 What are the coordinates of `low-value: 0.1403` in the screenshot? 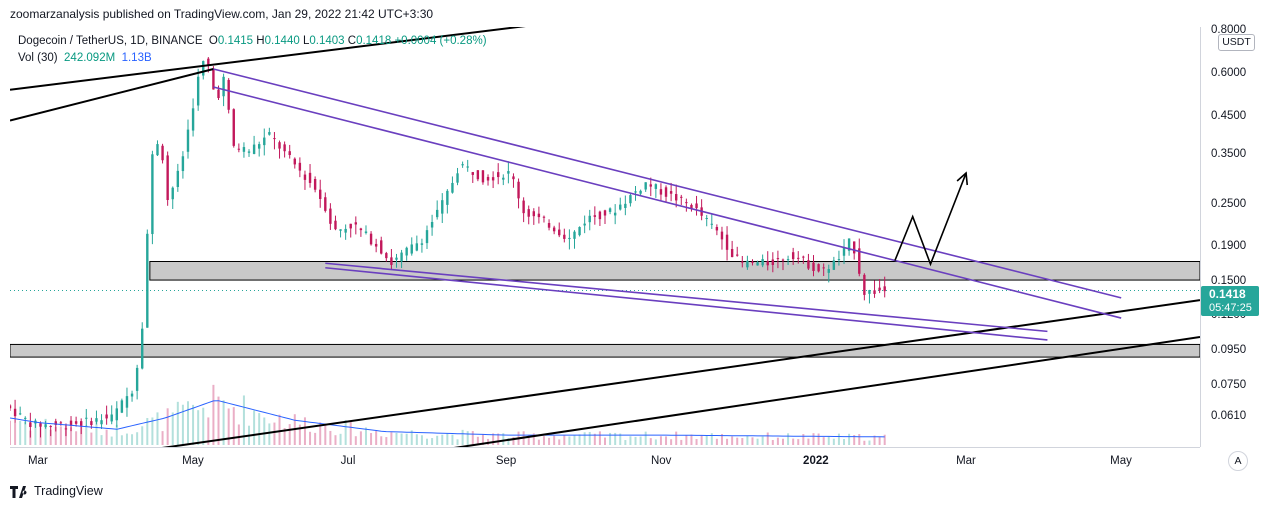 It's located at (327, 41).